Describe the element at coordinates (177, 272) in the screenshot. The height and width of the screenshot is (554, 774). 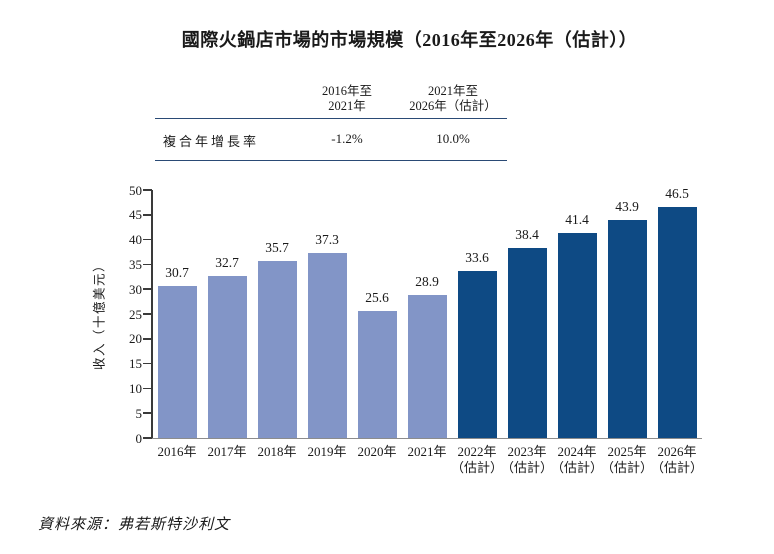
I see `bar-value-label: 30.7` at that location.